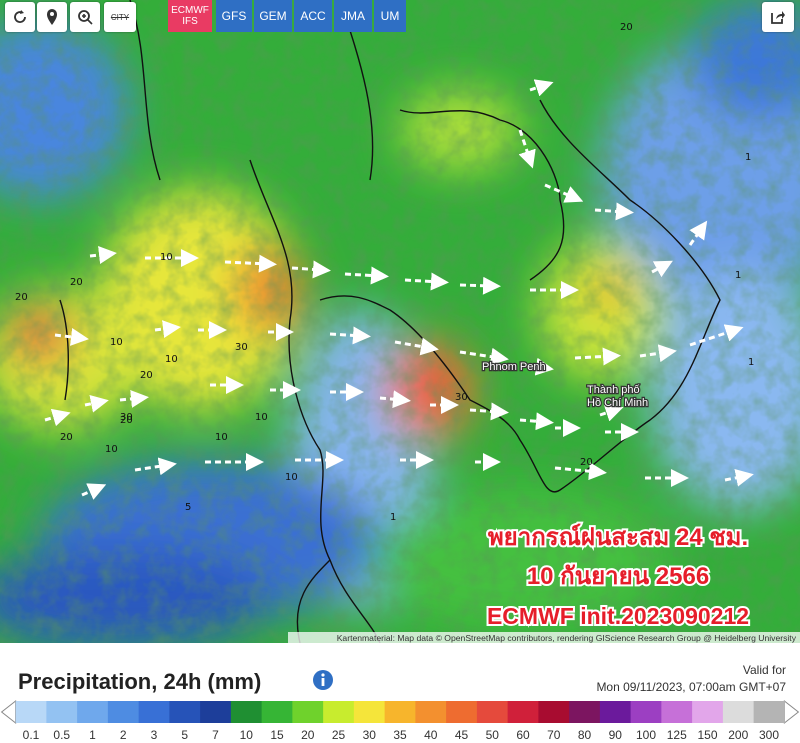 Image resolution: width=800 pixels, height=743 pixels. I want to click on contour-label: 5, so click(188, 507).